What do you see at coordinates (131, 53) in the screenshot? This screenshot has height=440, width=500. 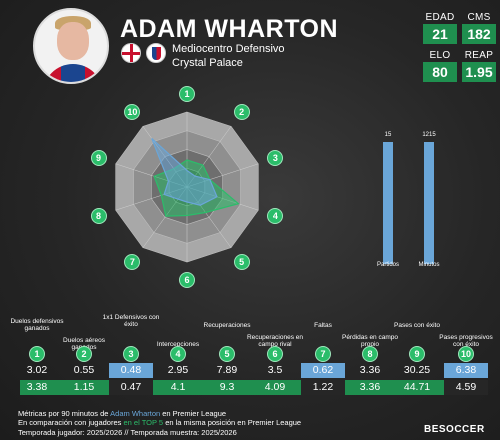 I see `england-flag-icon` at bounding box center [131, 53].